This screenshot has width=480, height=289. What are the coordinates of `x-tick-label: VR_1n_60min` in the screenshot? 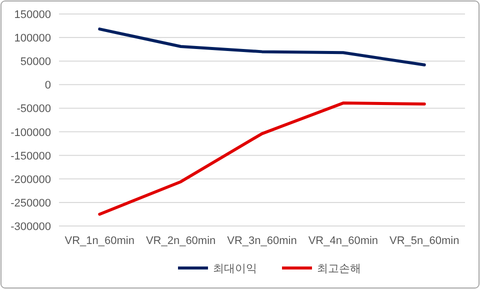 It's located at (99, 241).